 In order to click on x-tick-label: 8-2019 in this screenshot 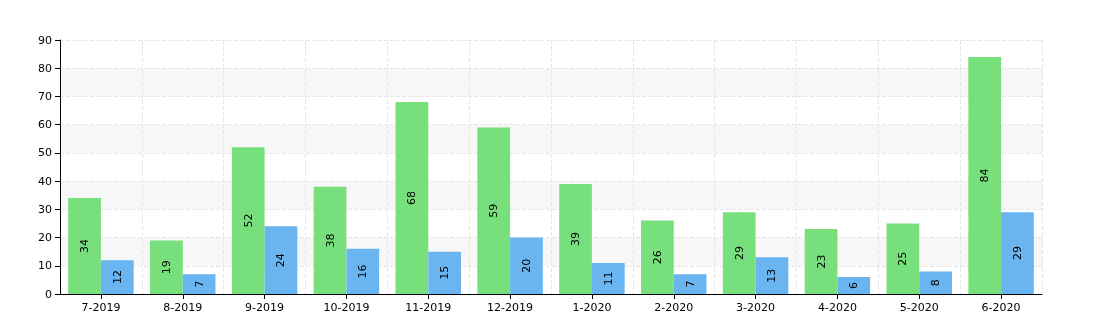, I will do `click(183, 307)`.